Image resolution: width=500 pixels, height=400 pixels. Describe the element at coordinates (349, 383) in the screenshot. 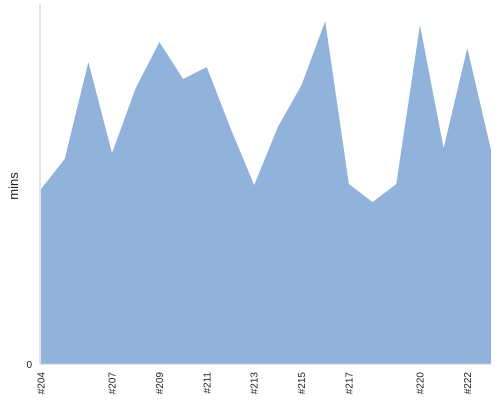

I see `x-tick-label: #217` at that location.